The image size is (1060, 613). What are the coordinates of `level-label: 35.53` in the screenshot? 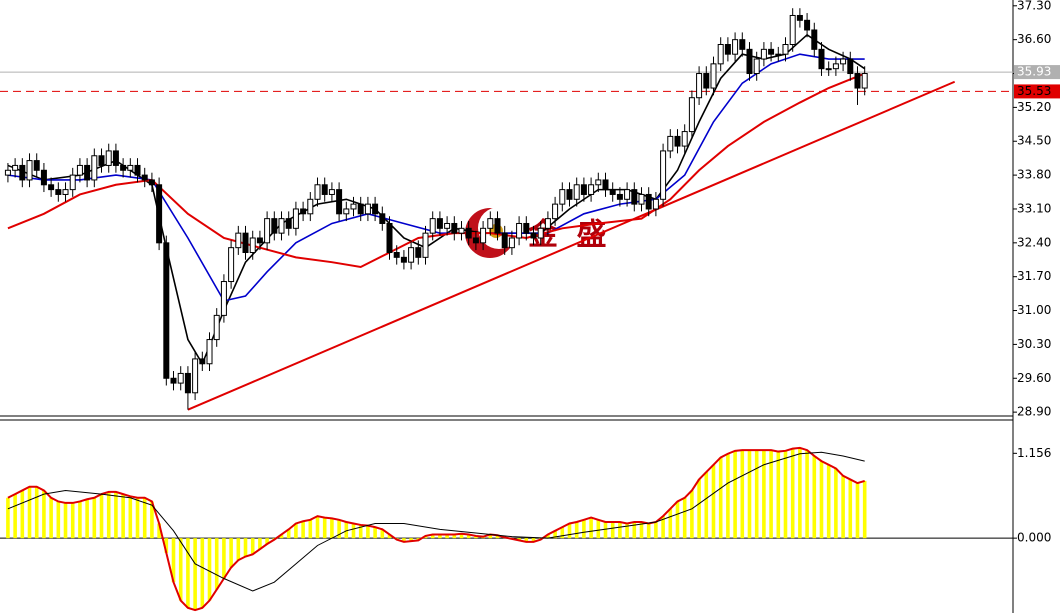 It's located at (1034, 91).